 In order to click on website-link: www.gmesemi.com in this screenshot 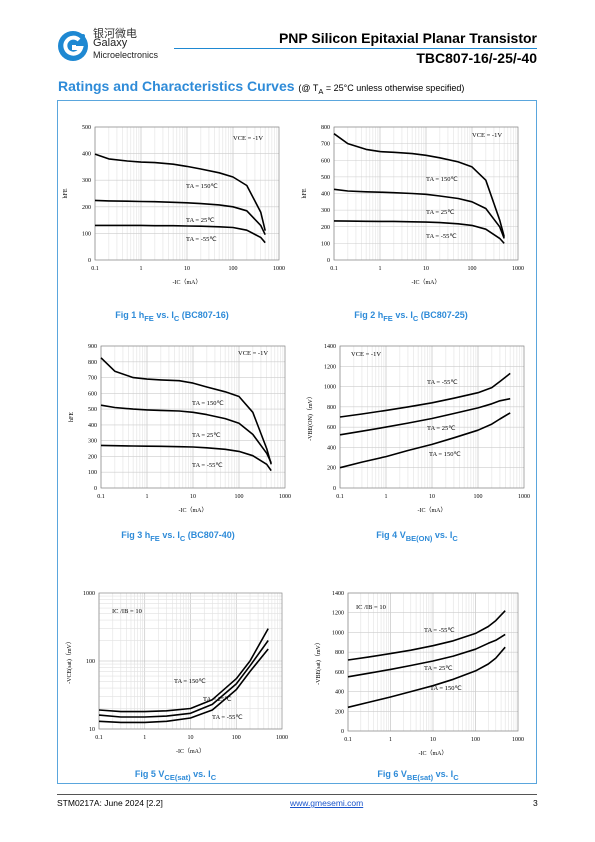, I will do `click(327, 803)`.